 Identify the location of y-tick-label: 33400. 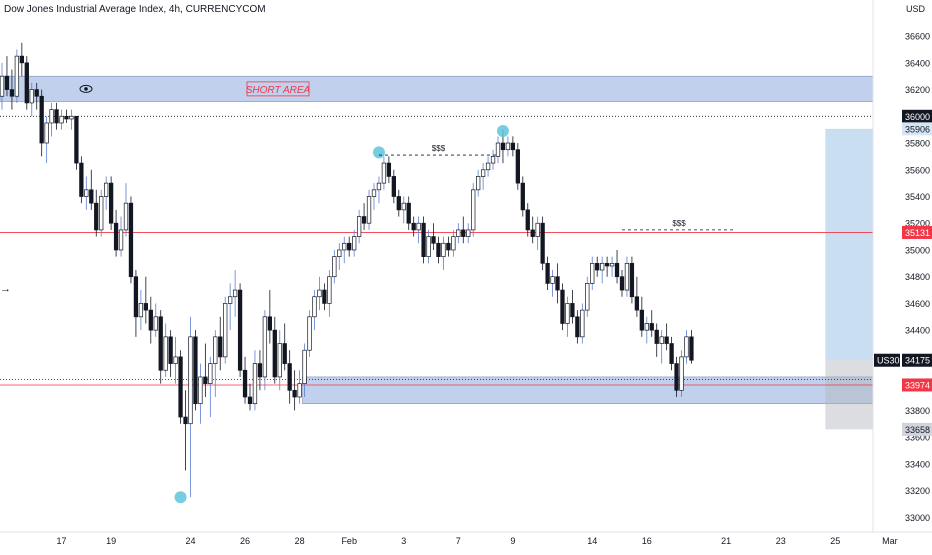
(917, 464).